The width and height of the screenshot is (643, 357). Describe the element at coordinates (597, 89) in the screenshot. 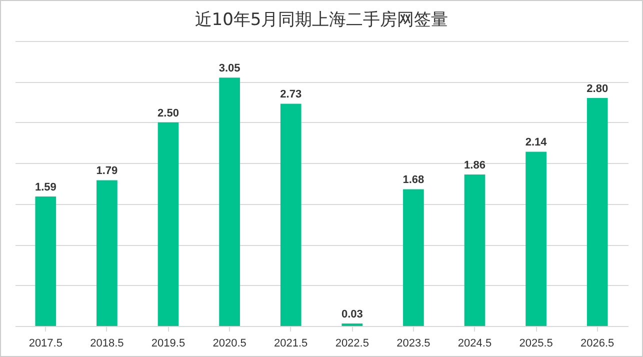

I see `data-label: 2.80` at that location.